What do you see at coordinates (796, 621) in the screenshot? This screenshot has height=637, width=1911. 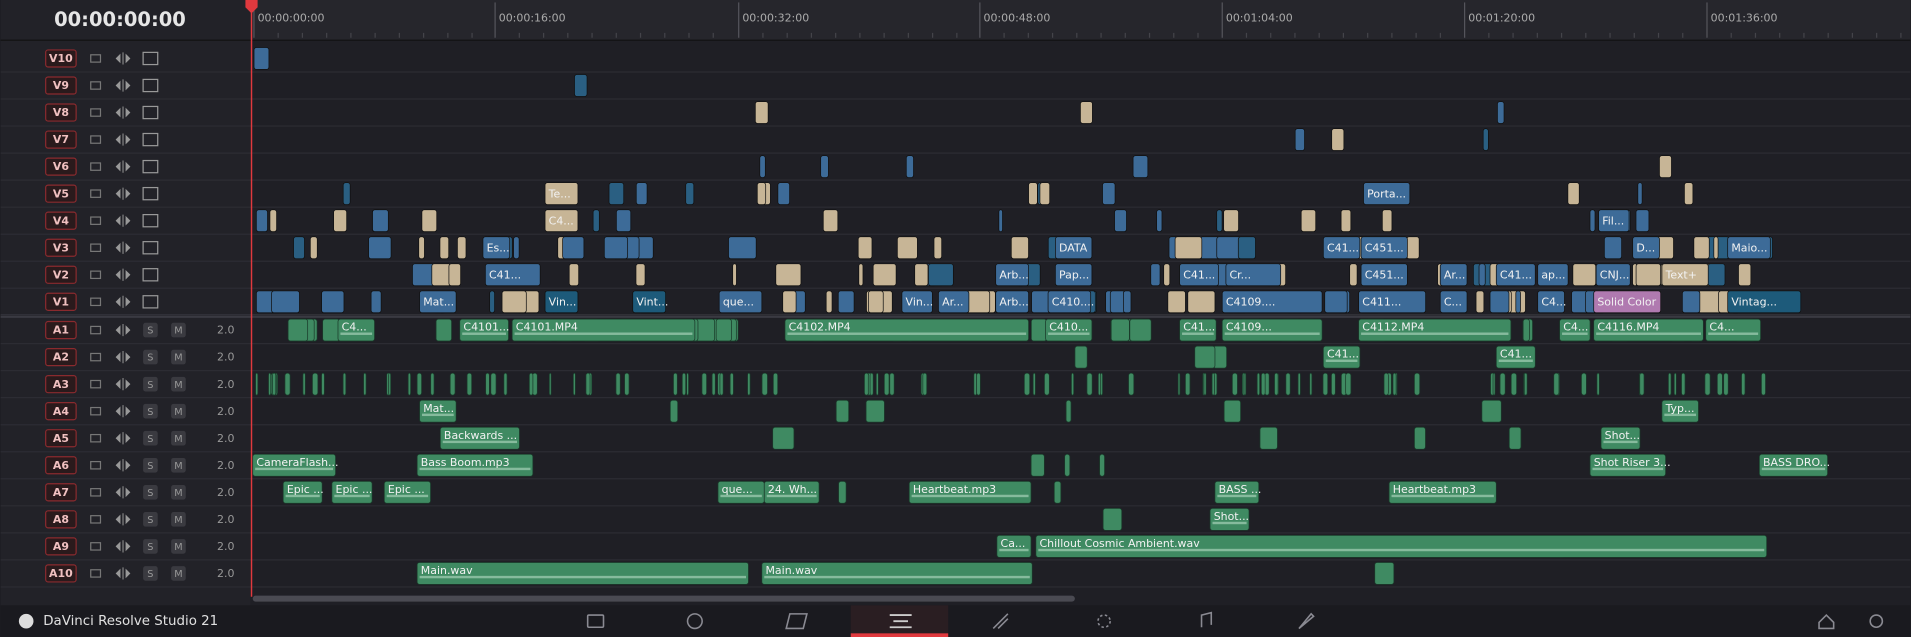 I see `fusion-tab-button` at bounding box center [796, 621].